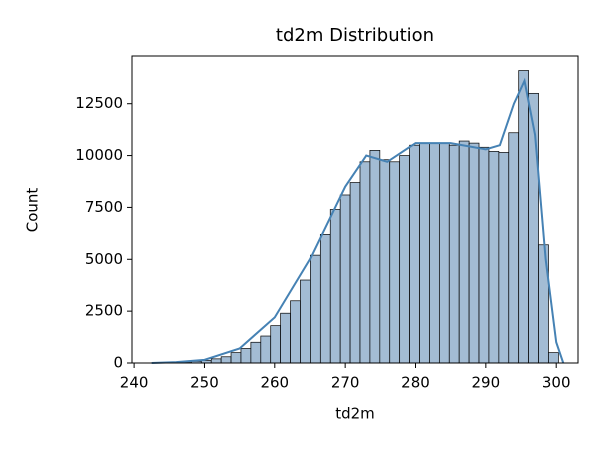  What do you see at coordinates (556, 383) in the screenshot?
I see `x-tick-label: 300` at bounding box center [556, 383].